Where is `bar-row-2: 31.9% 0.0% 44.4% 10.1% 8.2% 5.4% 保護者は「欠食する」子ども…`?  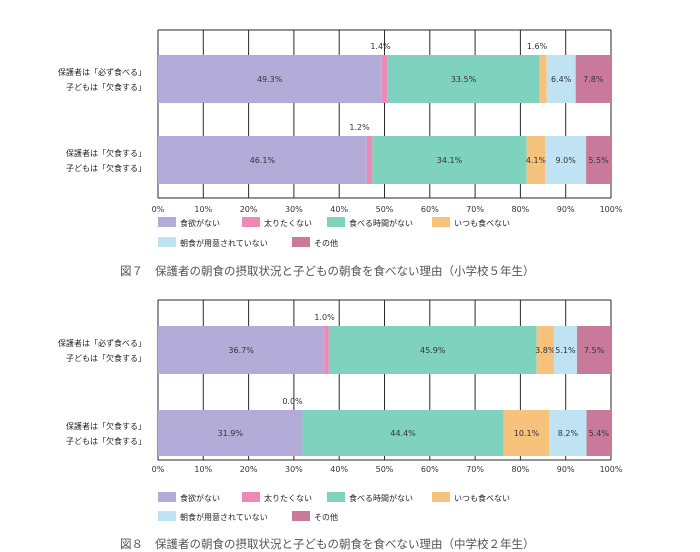 bar-row-2: 31.9% 0.0% 44.4% 10.1% 8.2% 5.4% 保護者は「欠食する」子ども… is located at coordinates (338, 426).